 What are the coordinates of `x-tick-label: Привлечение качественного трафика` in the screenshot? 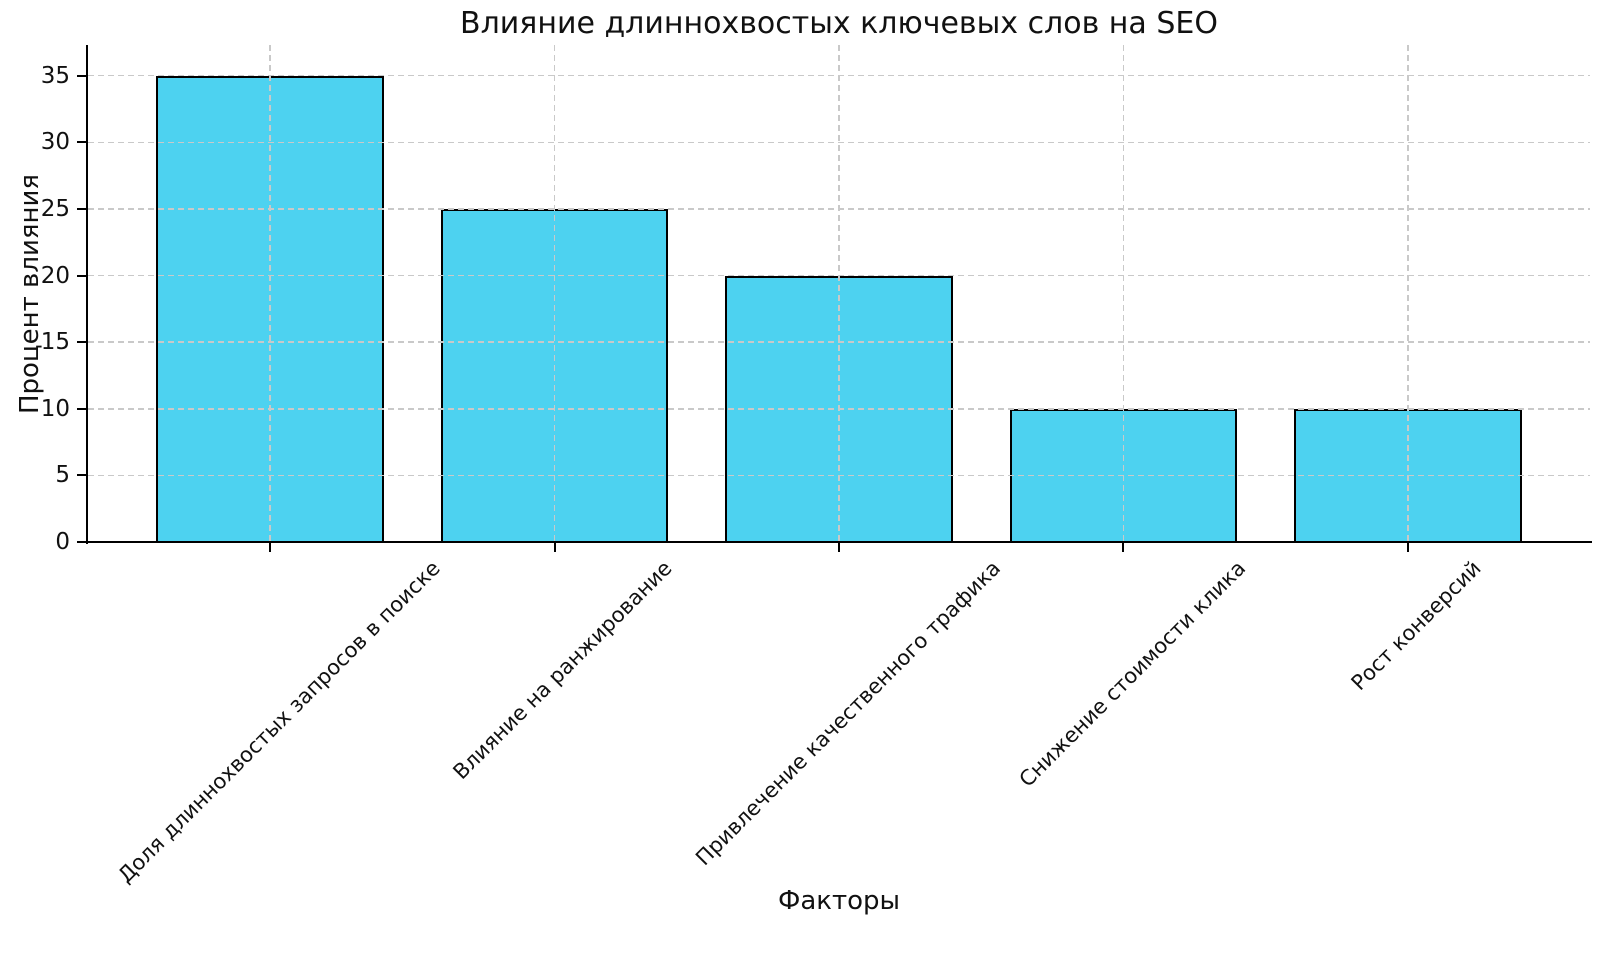 It's located at (847, 713).